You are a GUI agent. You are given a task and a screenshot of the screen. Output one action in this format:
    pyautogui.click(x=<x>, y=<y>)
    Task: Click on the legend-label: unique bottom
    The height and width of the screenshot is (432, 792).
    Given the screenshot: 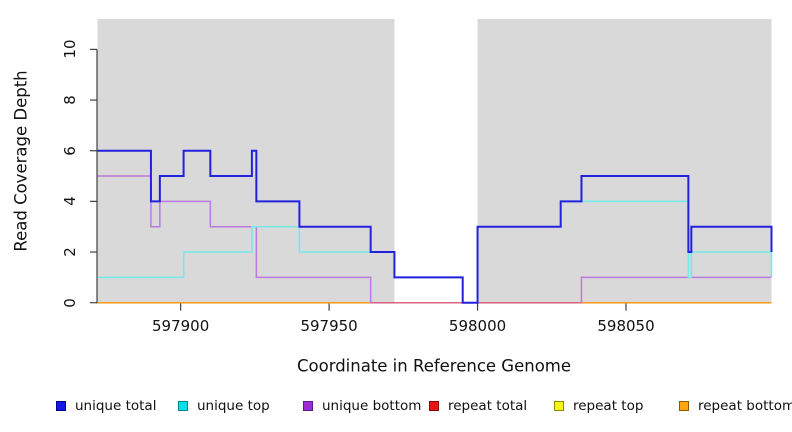 What is the action you would take?
    pyautogui.click(x=372, y=406)
    